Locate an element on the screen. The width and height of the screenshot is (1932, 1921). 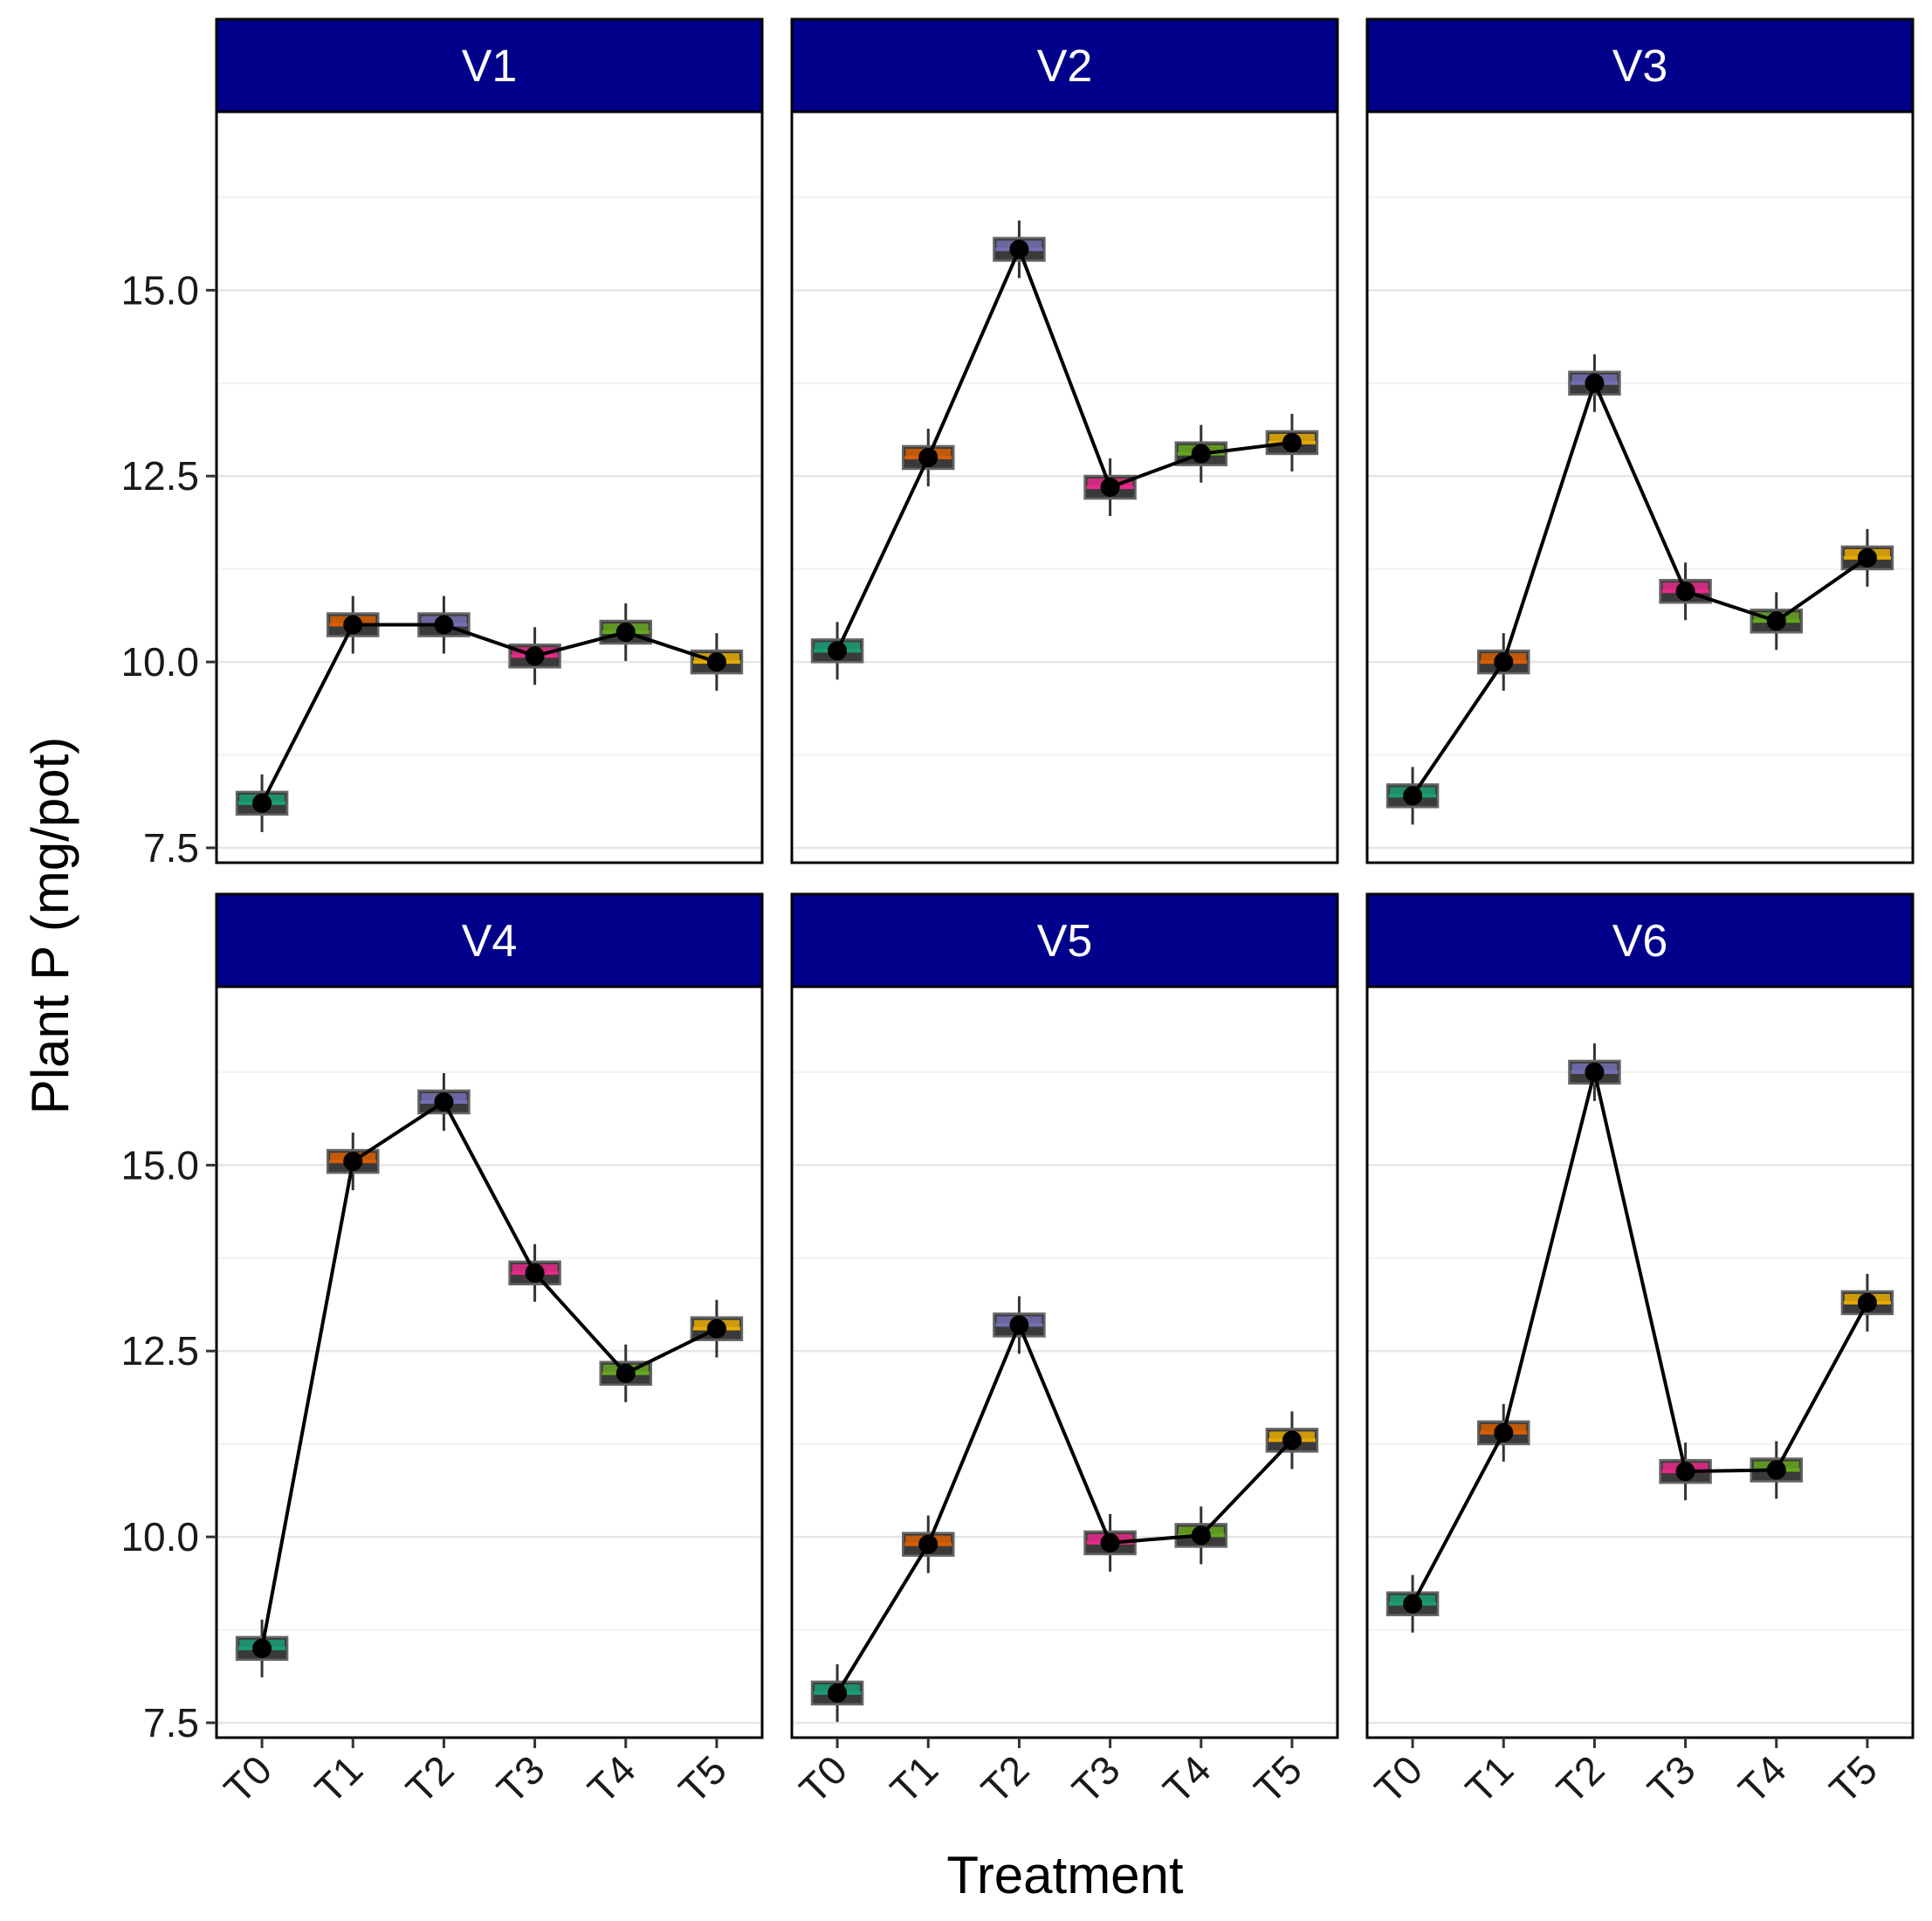
facet-strip-label: V4 is located at coordinates (490, 942).